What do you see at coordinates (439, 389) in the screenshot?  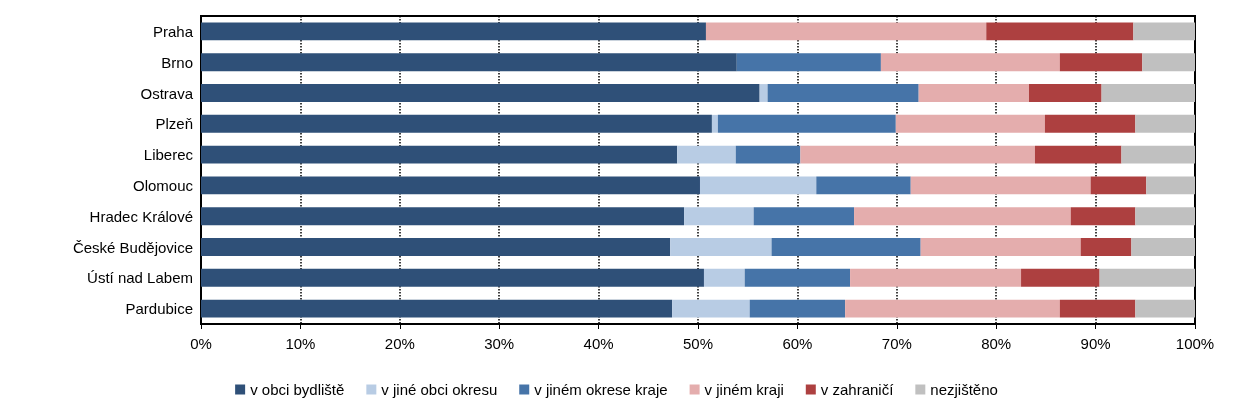 I see `legend-label: v jiné obci okresu` at bounding box center [439, 389].